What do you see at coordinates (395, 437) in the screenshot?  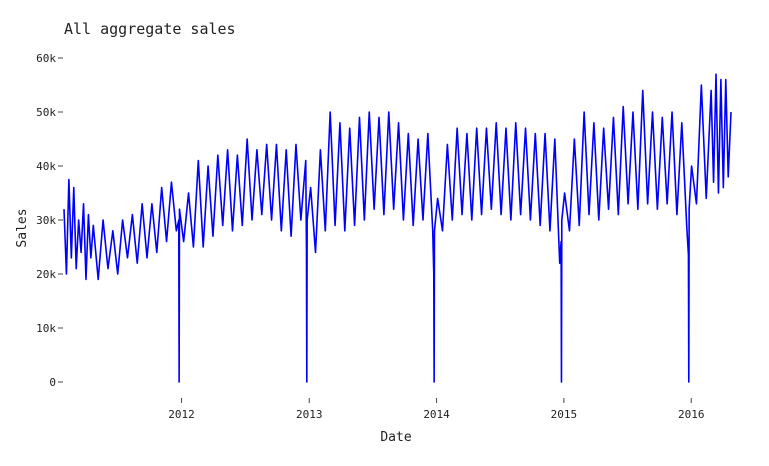 I see `x-axis-title: Date` at bounding box center [395, 437].